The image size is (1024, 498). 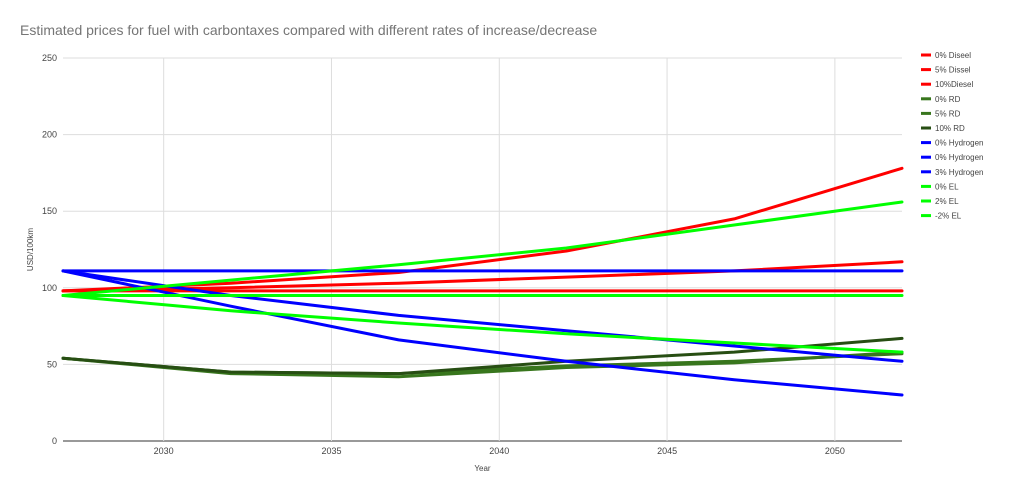 What do you see at coordinates (947, 201) in the screenshot?
I see `legend-label: 2% EL` at bounding box center [947, 201].